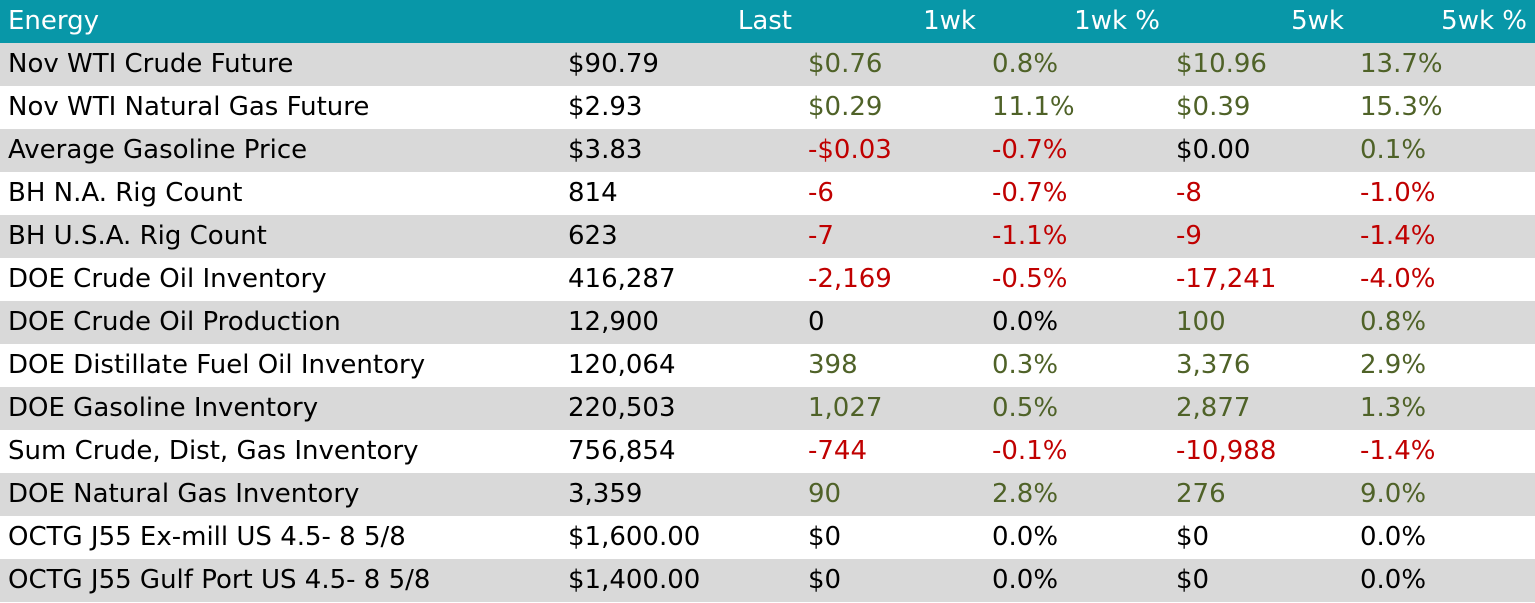  I want to click on row-5wk-pct: 15.3%, so click(1443, 107).